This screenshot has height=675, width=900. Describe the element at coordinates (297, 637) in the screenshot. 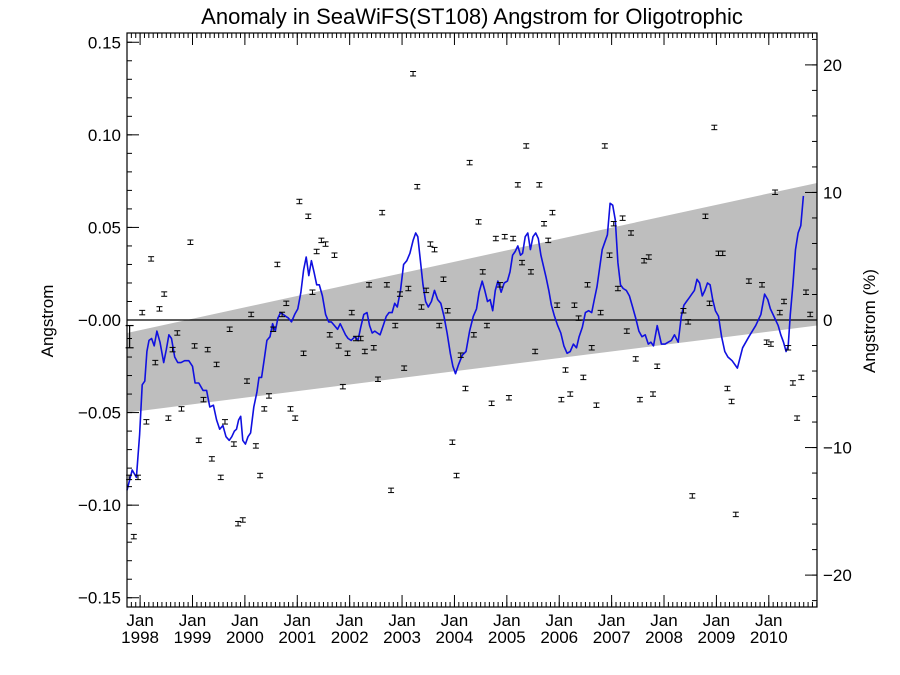

I see `x-tick-label-year: 2001` at that location.